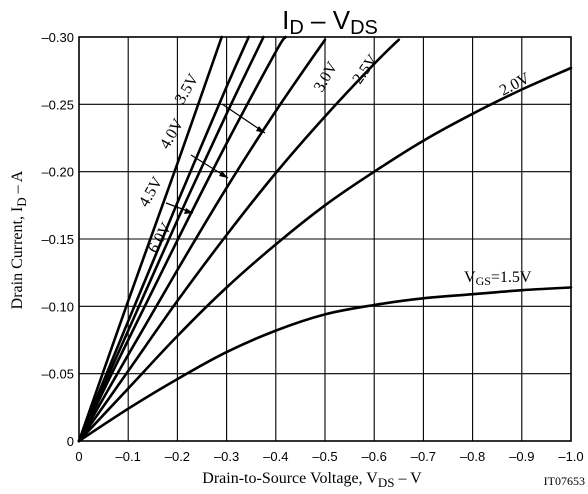  What do you see at coordinates (498, 278) in the screenshot?
I see `label-vgs-1-5v: VGS=1.5V` at bounding box center [498, 278].